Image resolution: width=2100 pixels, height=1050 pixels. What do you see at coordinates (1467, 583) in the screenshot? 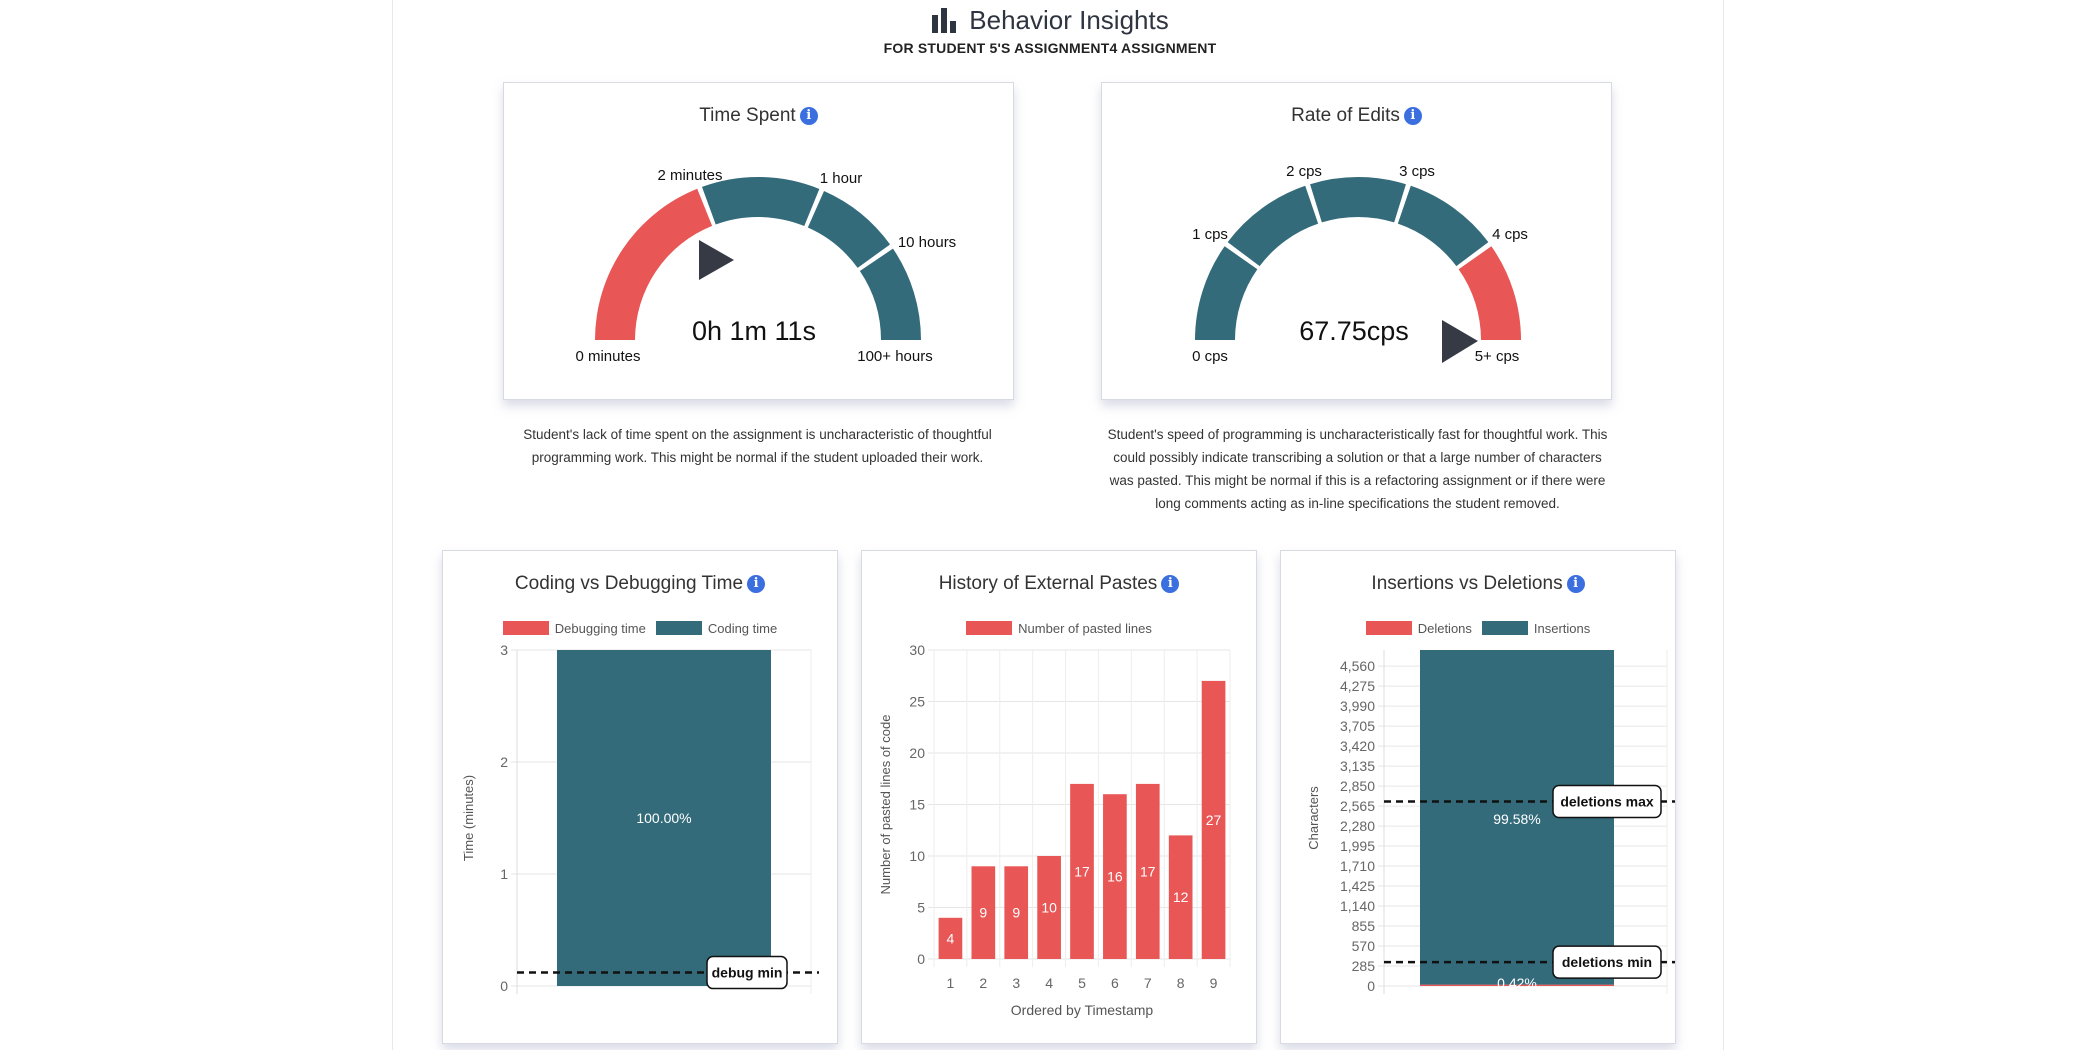
I see `card-title-text: Insertions vs Deletions` at bounding box center [1467, 583].